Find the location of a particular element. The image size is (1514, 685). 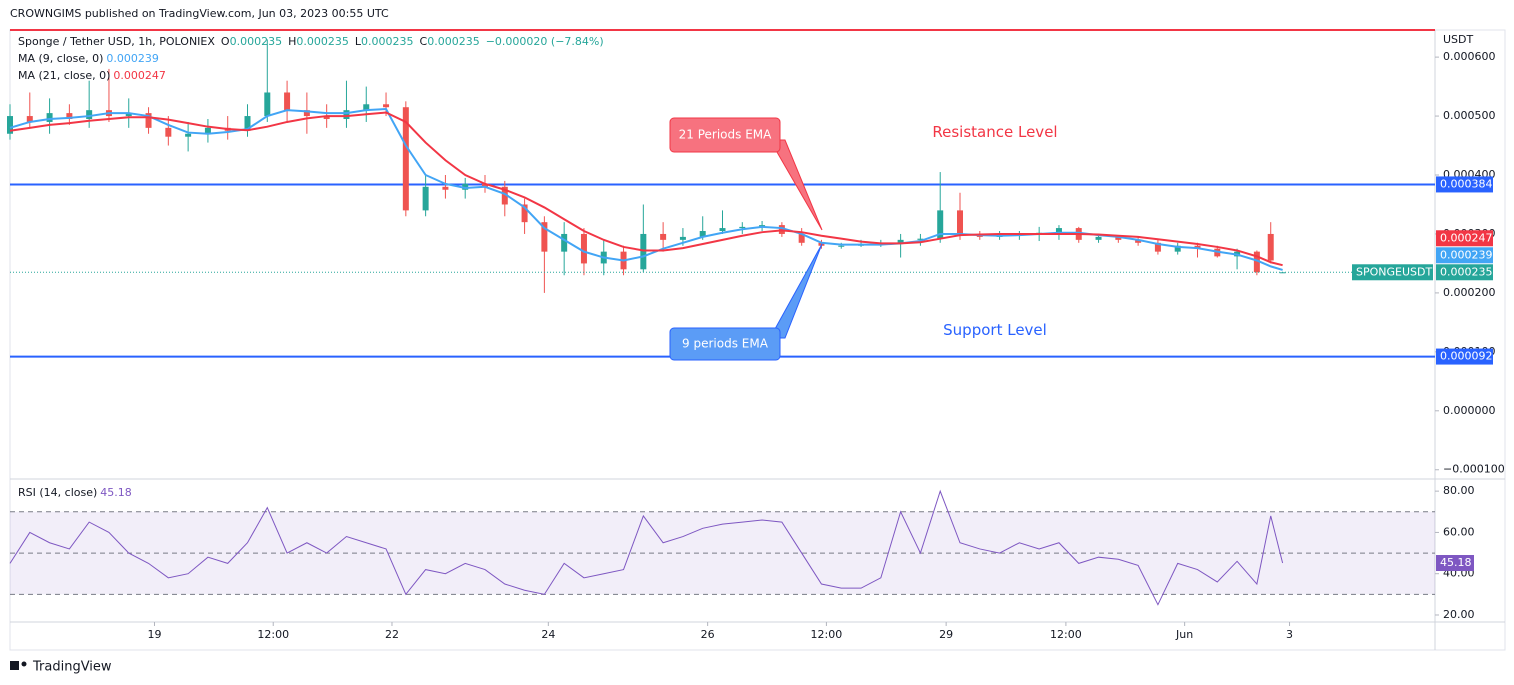

legend-name: RSI (14, close) is located at coordinates (58, 492).